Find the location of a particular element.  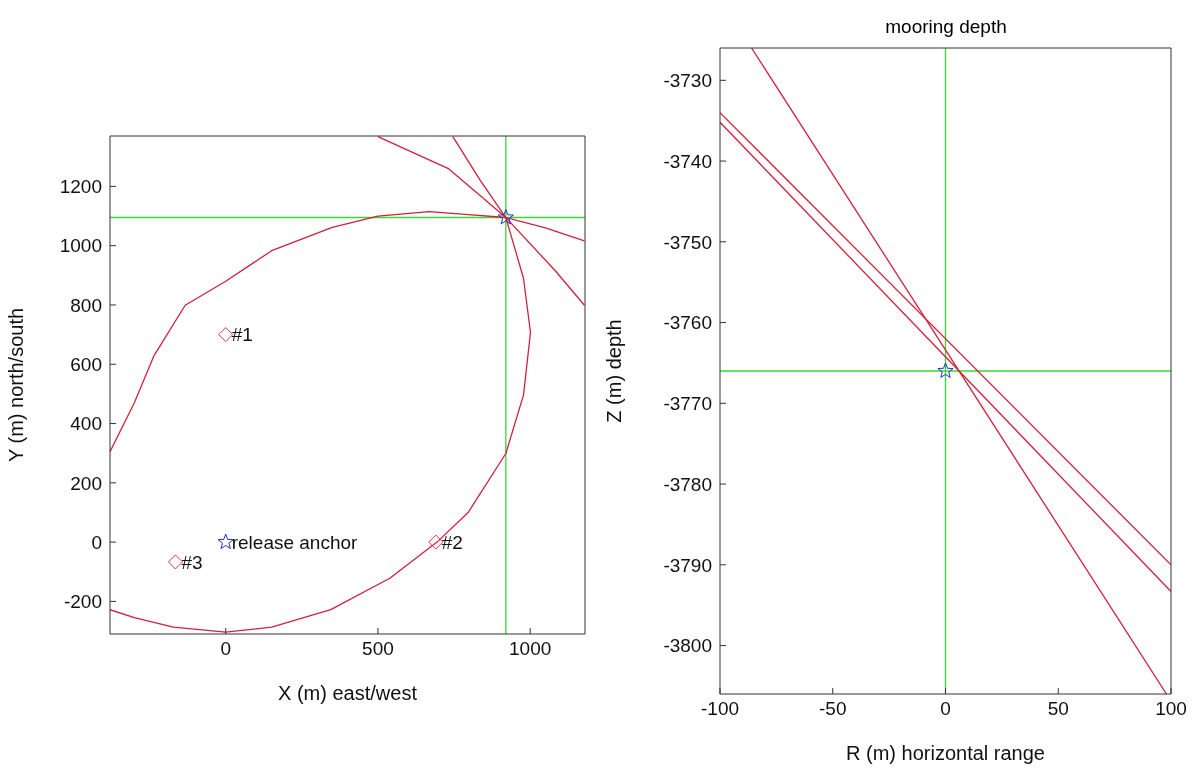

y-tick-label: -3770 is located at coordinates (687, 404).